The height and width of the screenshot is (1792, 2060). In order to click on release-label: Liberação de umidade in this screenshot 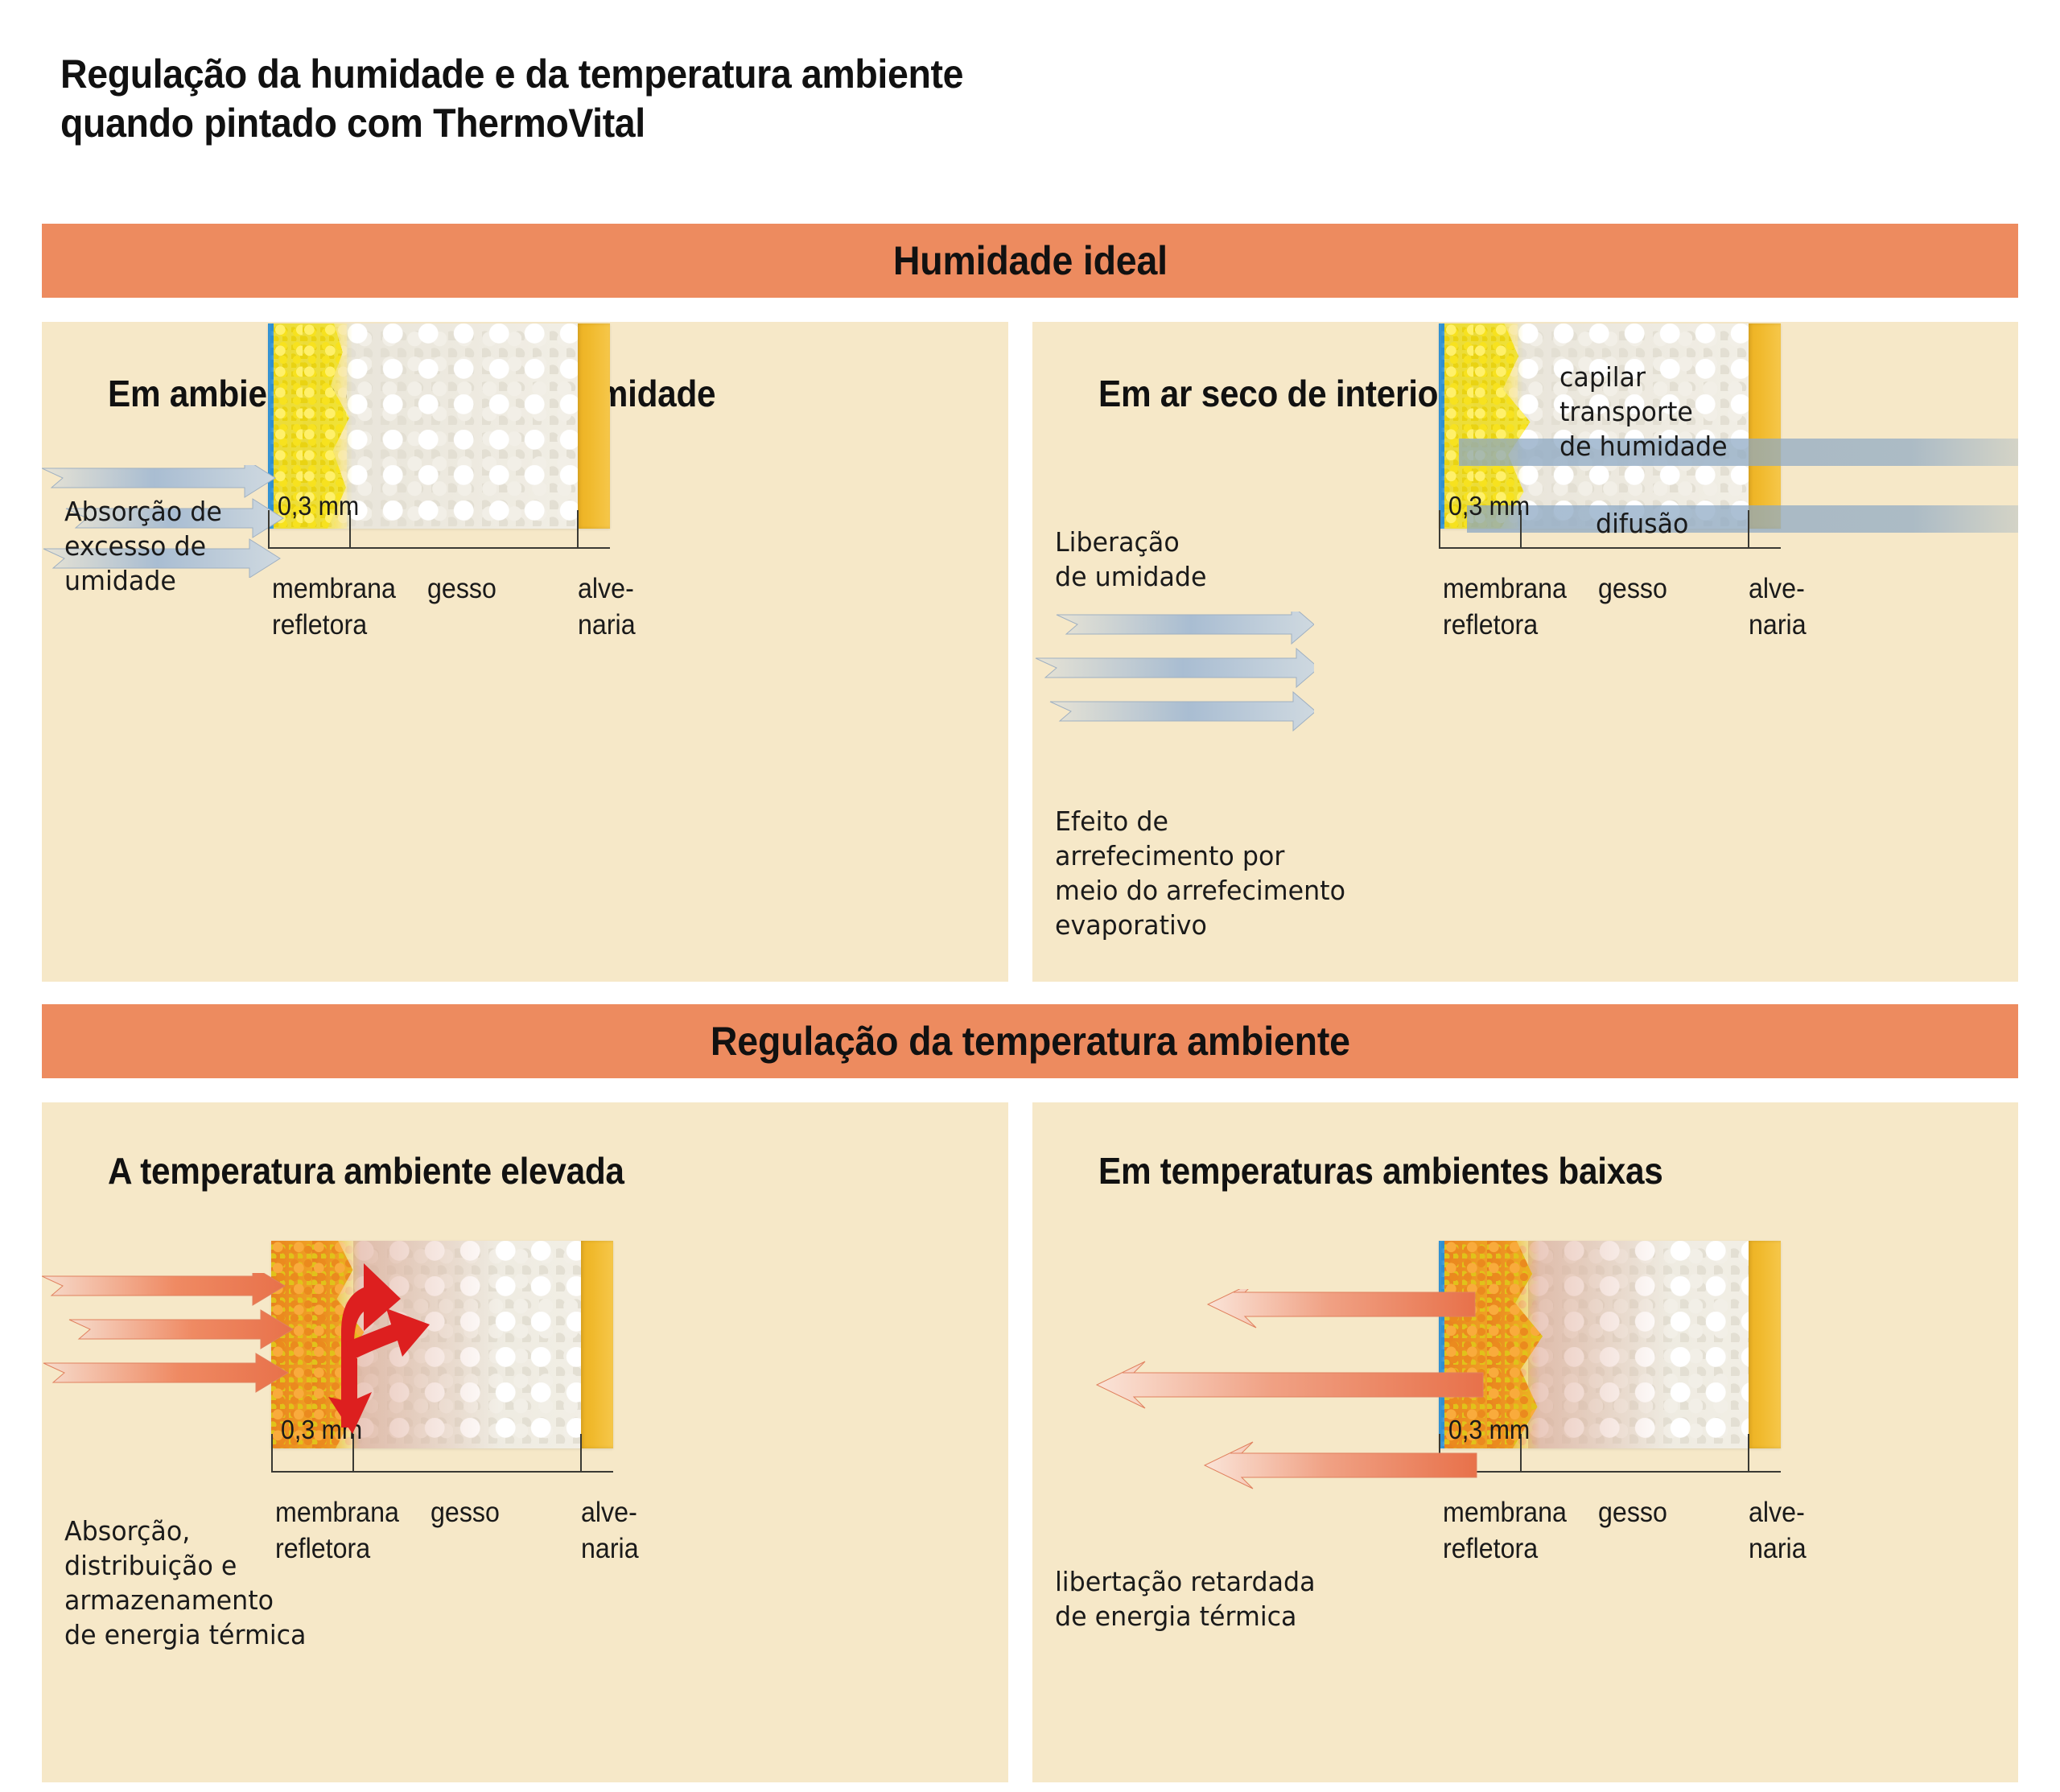, I will do `click(1131, 559)`.